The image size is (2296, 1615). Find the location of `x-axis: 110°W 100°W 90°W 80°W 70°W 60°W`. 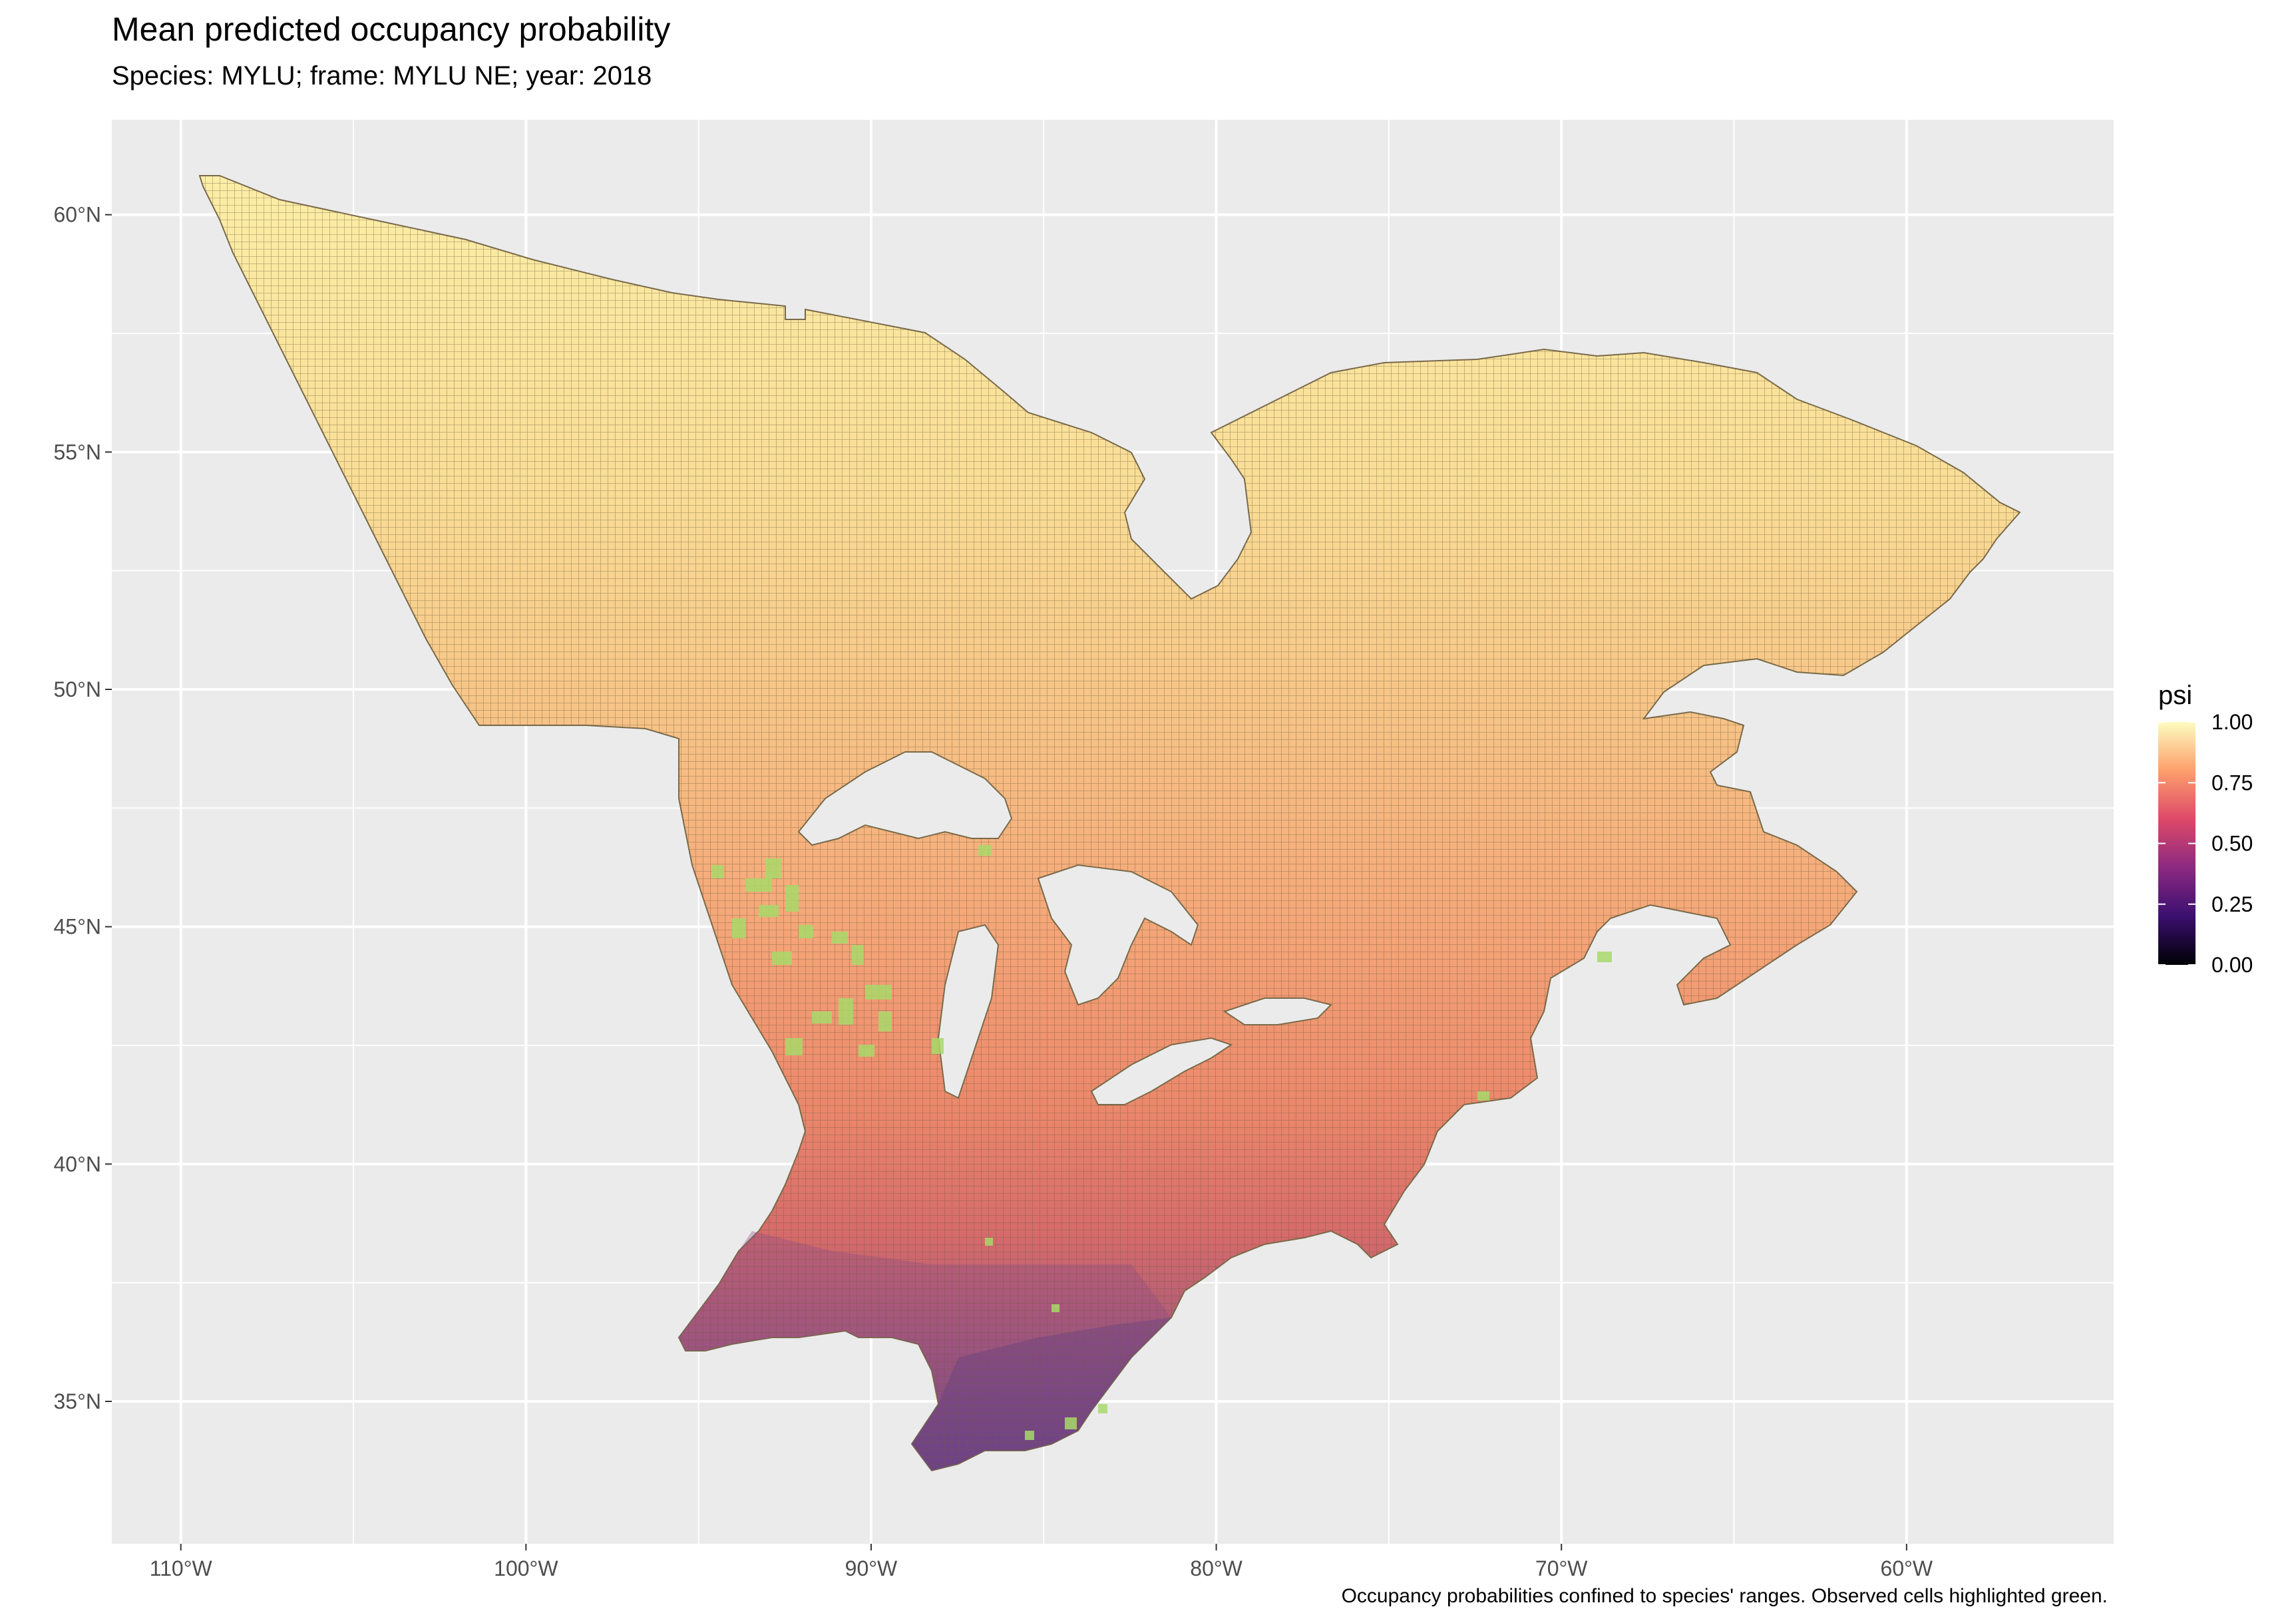

x-axis: 110°W 100°W 90°W 80°W 70°W 60°W is located at coordinates (1041, 1562).